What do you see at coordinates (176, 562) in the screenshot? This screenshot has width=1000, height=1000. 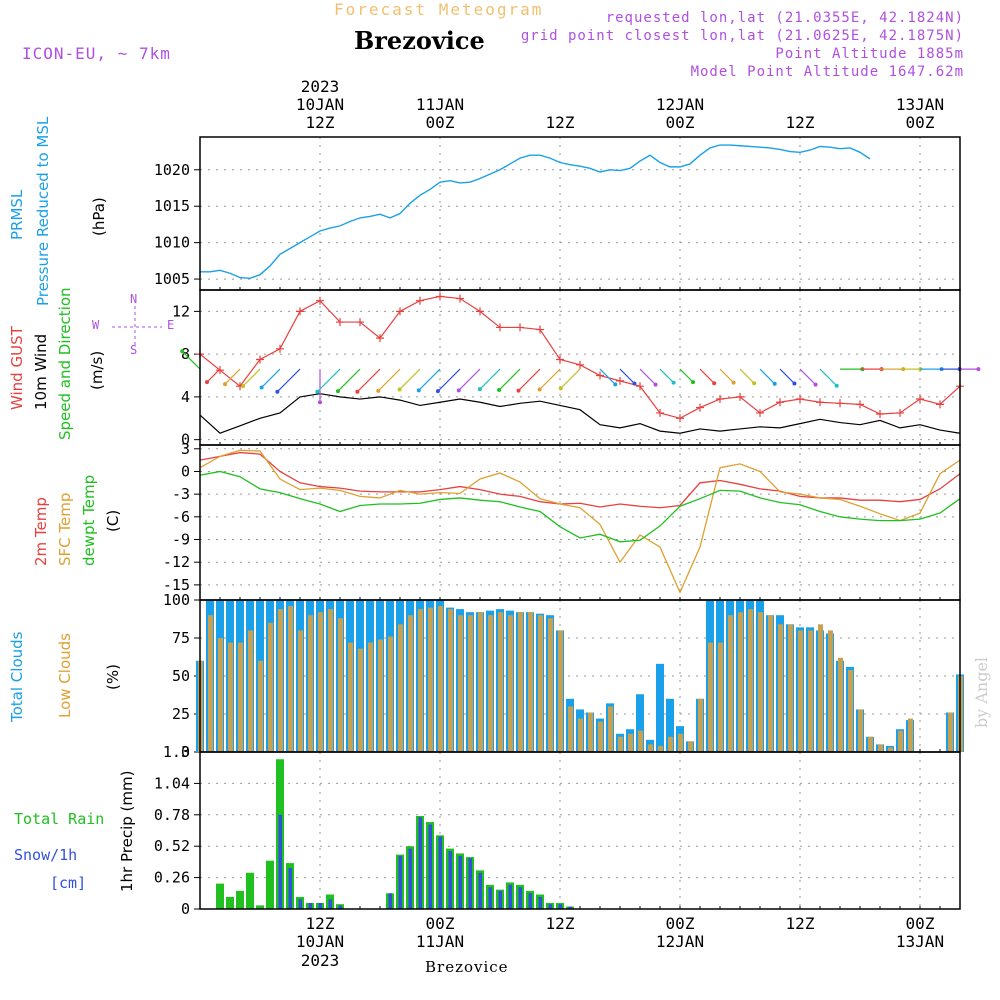 I see `ytick-label-p3-5: -12` at bounding box center [176, 562].